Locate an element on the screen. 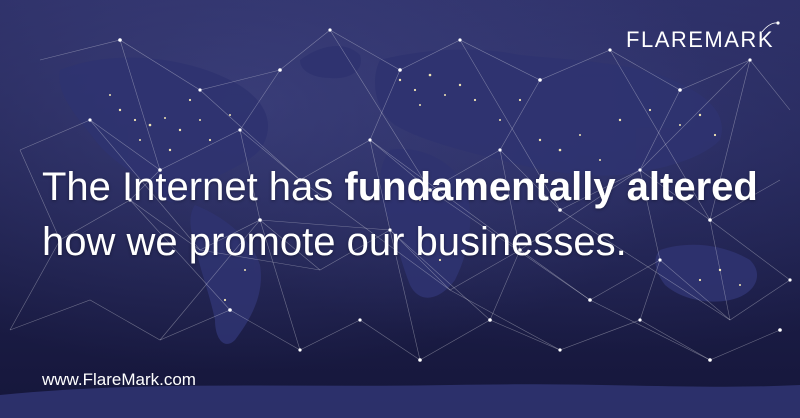 This screenshot has height=418, width=800. headline-emphasis: fundamentally altered is located at coordinates (551, 187).